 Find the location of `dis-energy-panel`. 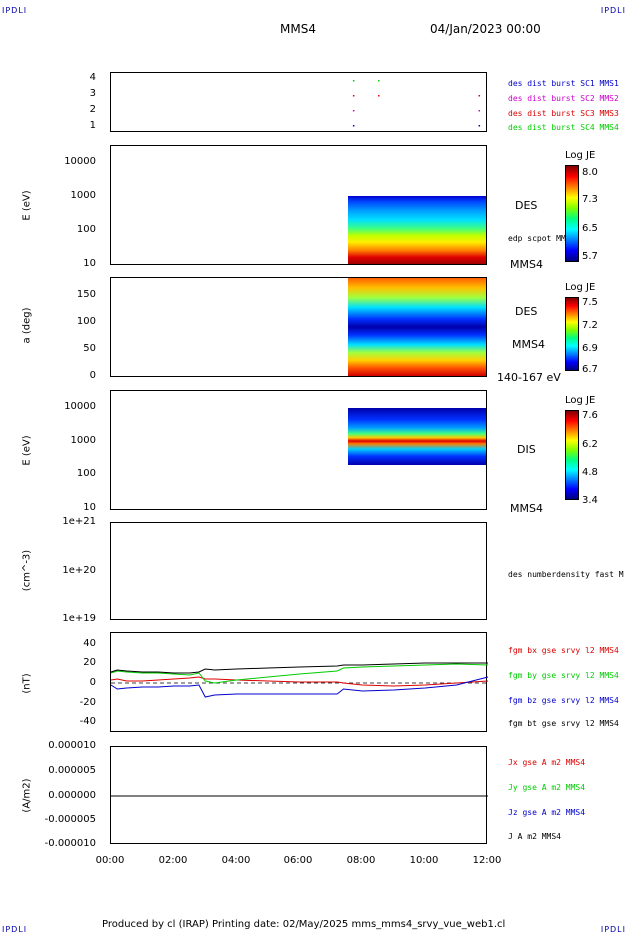

dis-energy-panel is located at coordinates (298, 450).